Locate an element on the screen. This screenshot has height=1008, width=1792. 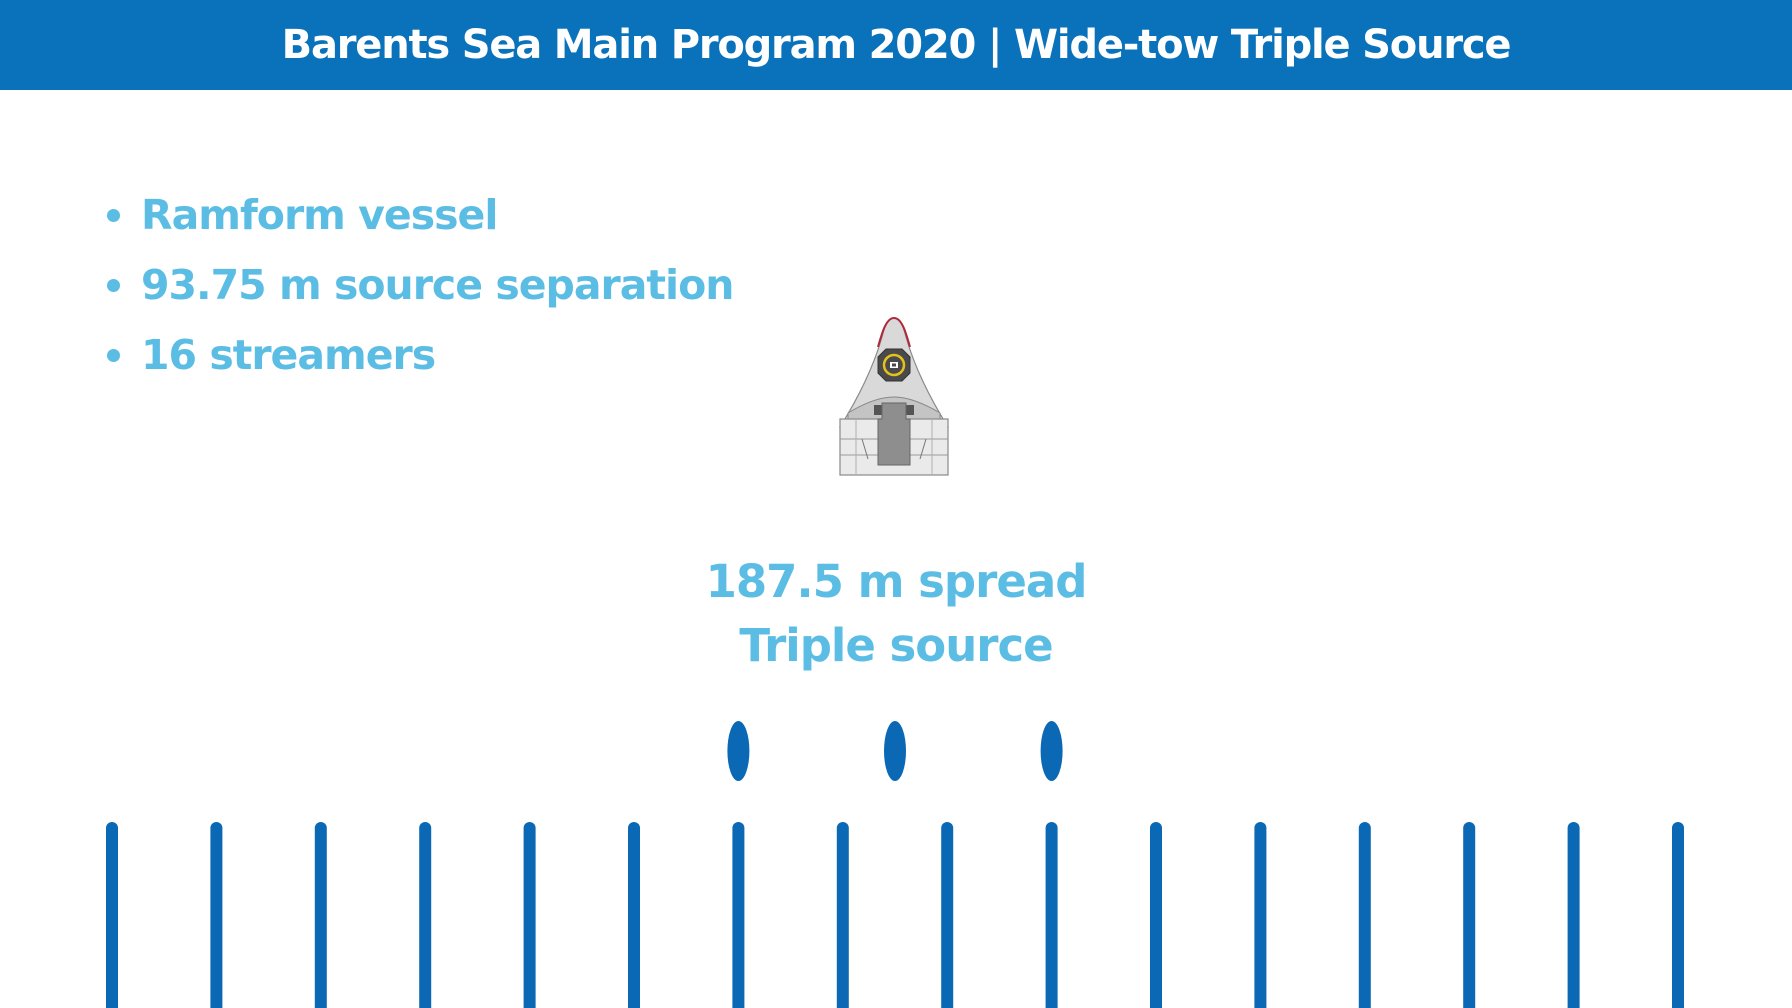
bullet-text: 93.75 m source separation is located at coordinates (437, 285).